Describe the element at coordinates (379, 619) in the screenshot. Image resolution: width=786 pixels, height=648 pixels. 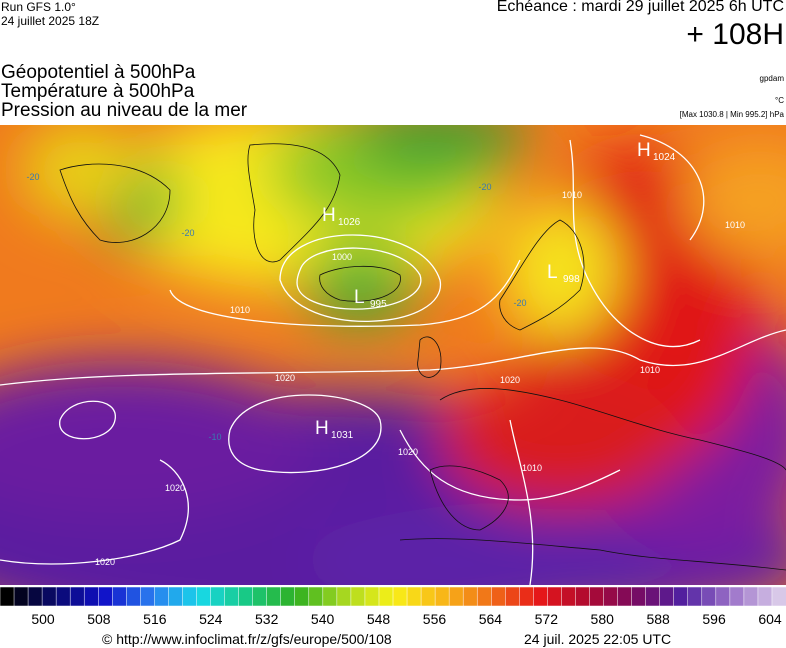
I see `colorbar-tick-label: 548` at that location.